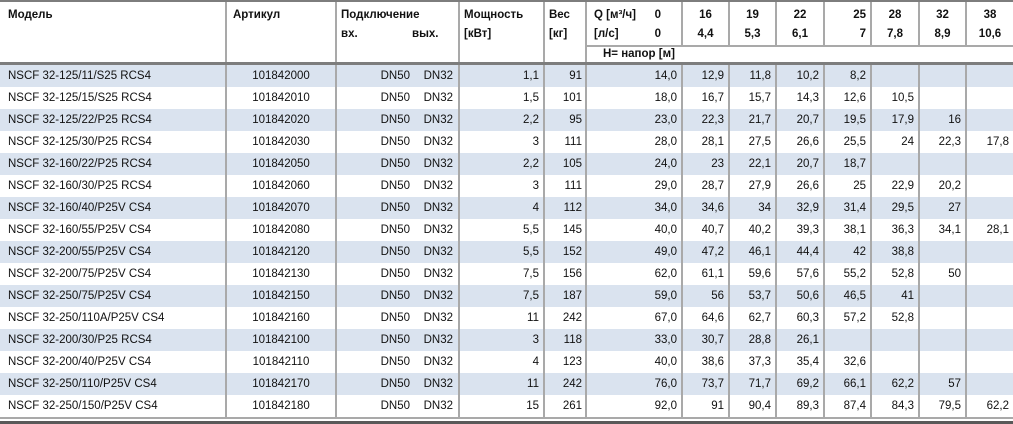 The height and width of the screenshot is (424, 1013). I want to click on head-cell: 67,0, so click(635, 318).